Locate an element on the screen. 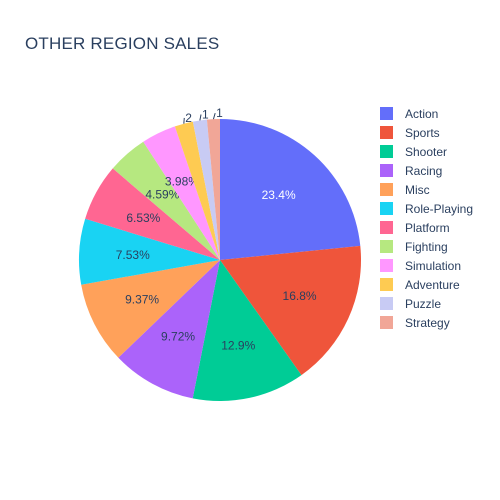 The height and width of the screenshot is (500, 500). slice-label-action: 23.4% is located at coordinates (279, 195).